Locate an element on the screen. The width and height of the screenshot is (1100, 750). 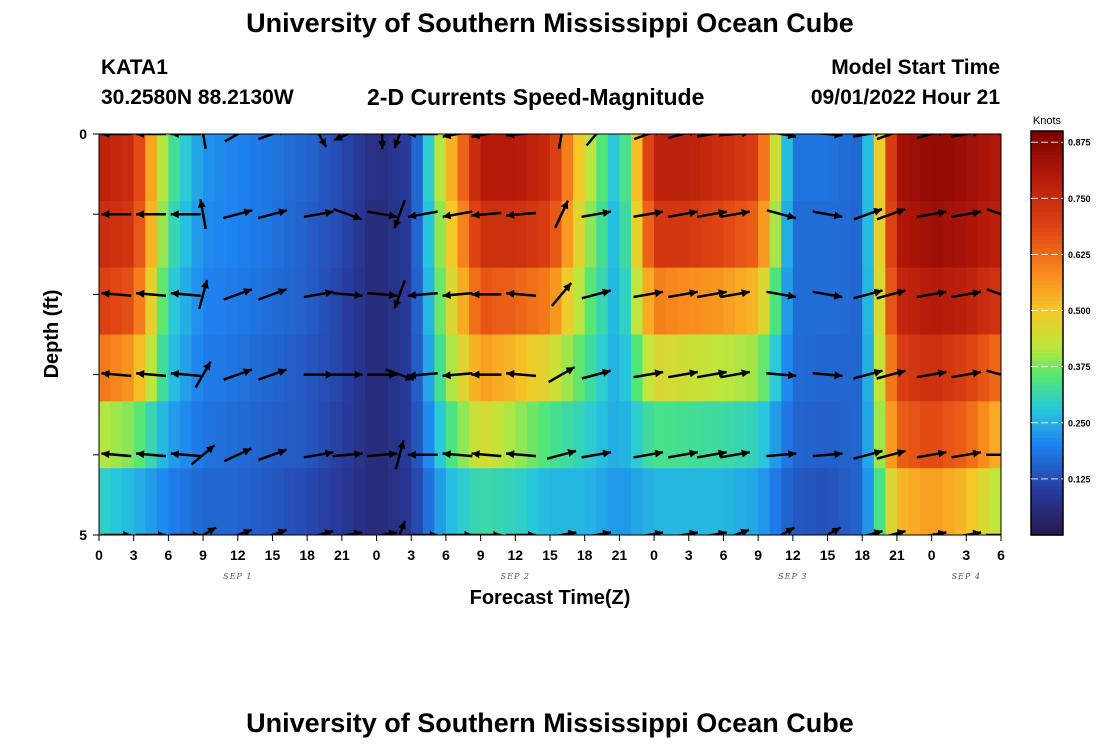
x-tick-label: 9 is located at coordinates (758, 555).